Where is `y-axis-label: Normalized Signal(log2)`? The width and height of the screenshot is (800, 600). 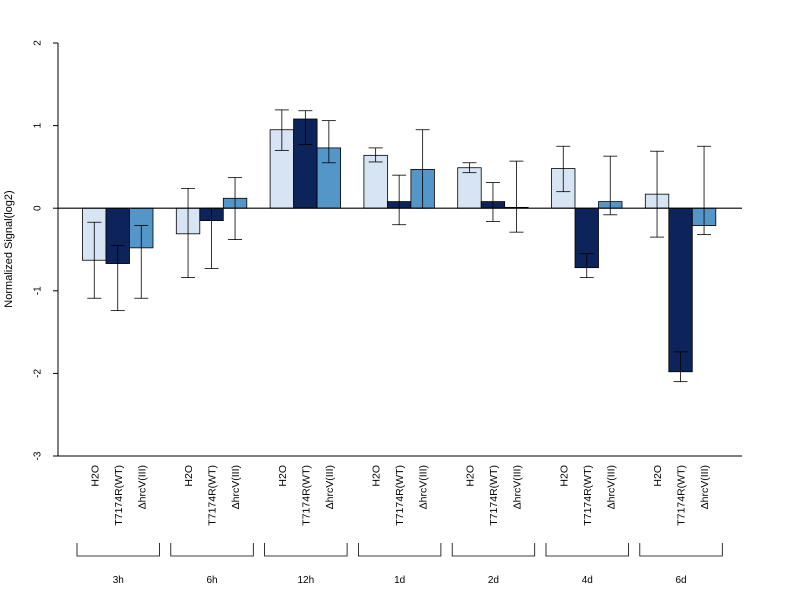 y-axis-label: Normalized Signal(log2) is located at coordinates (9, 248).